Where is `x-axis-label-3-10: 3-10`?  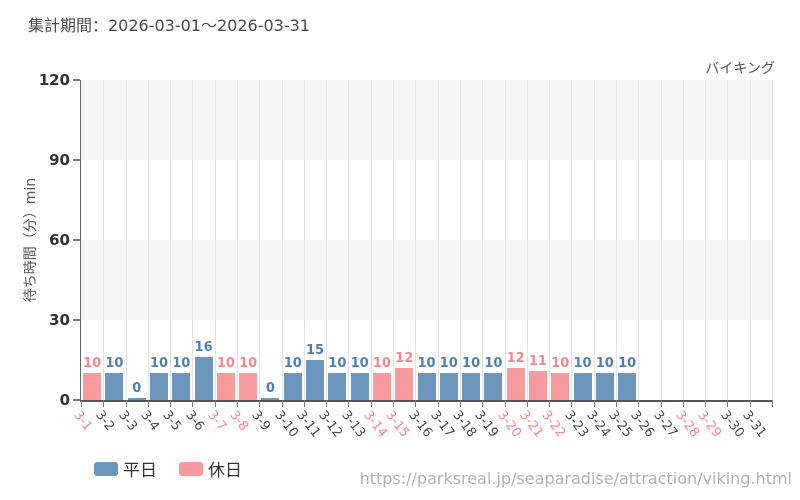
x-axis-label-3-10: 3-10 is located at coordinates (285, 424).